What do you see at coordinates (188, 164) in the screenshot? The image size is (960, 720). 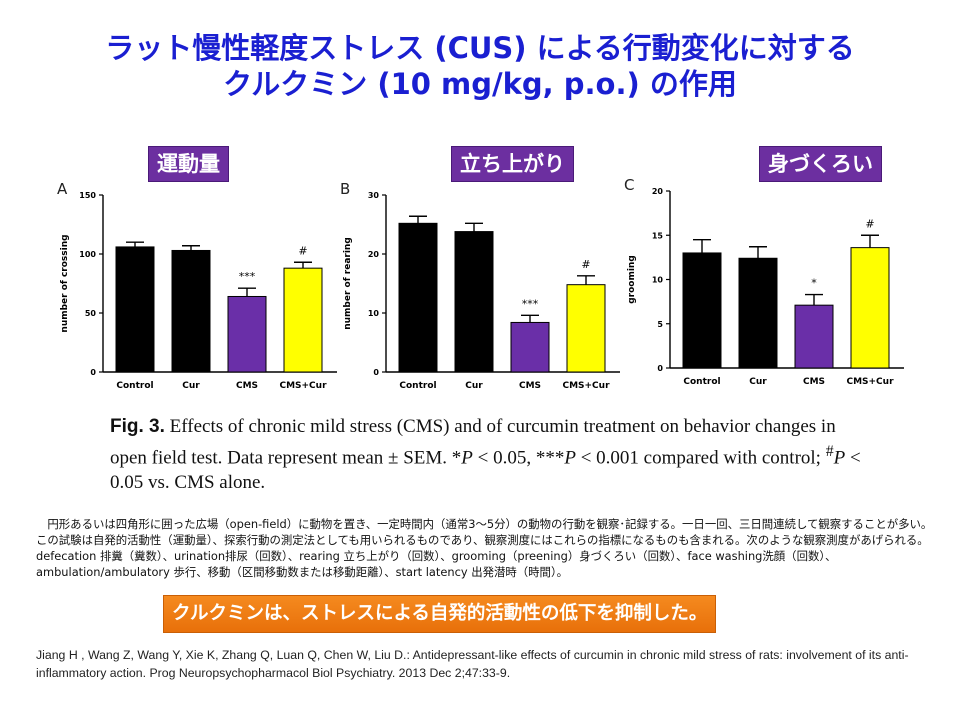 I see `section-label-locomotion: 運動量` at bounding box center [188, 164].